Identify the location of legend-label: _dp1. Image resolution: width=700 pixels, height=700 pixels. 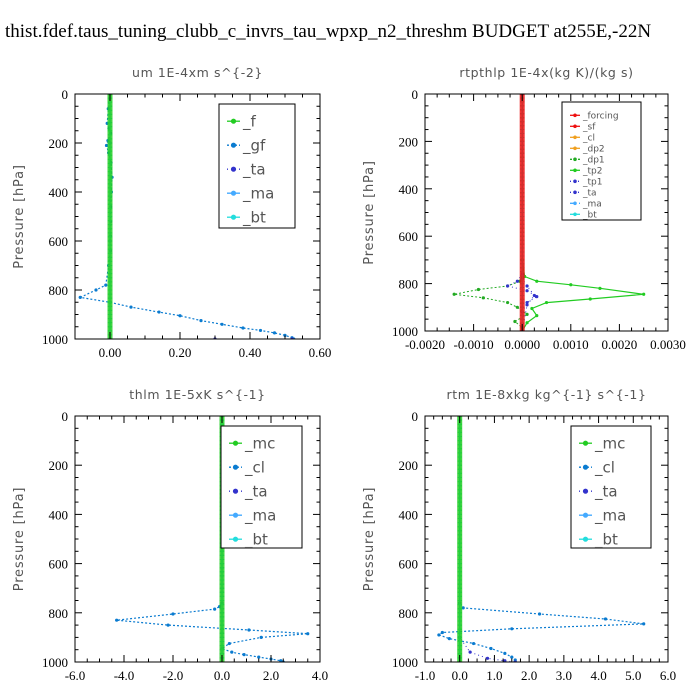
(593, 160).